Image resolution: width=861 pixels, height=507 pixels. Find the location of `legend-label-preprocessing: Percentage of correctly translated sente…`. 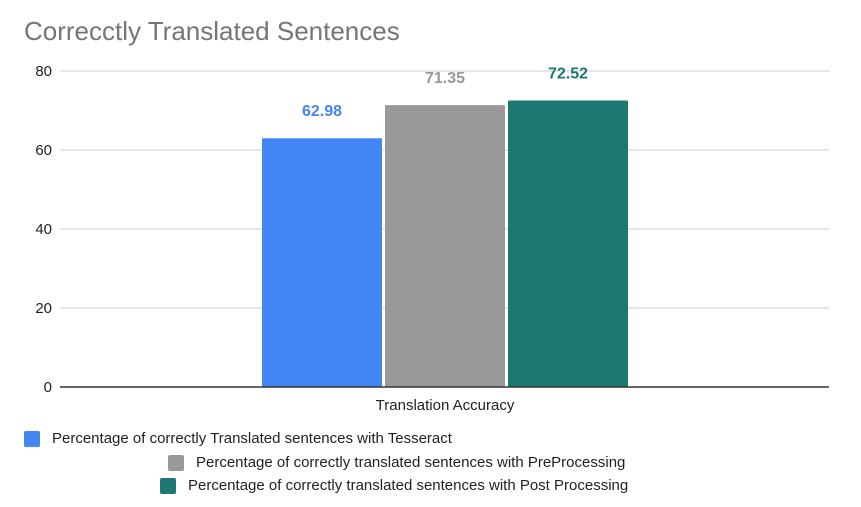

legend-label-preprocessing: Percentage of correctly translated sente… is located at coordinates (411, 462).